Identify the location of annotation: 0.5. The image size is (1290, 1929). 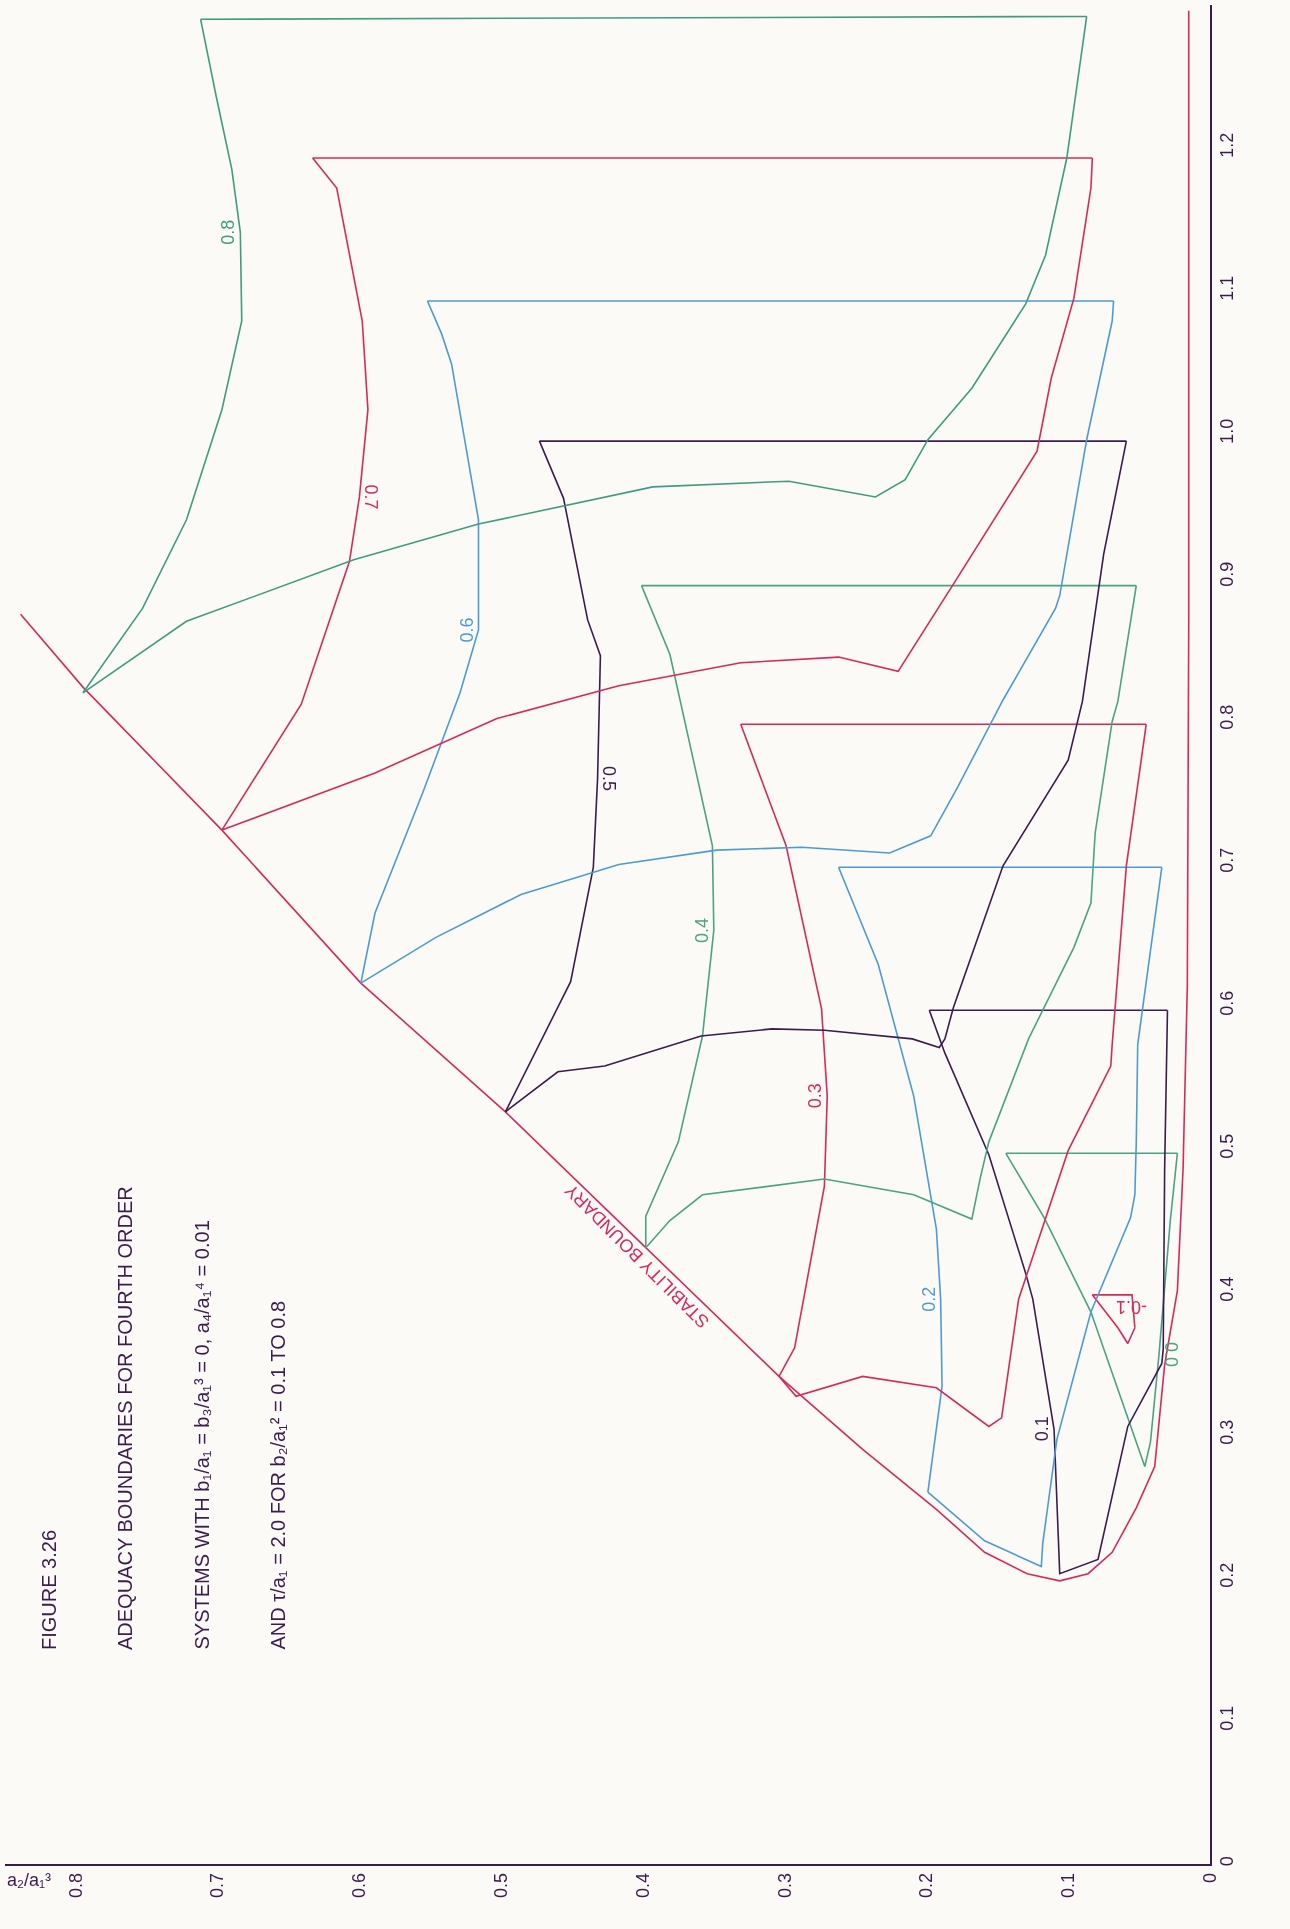
(609, 779).